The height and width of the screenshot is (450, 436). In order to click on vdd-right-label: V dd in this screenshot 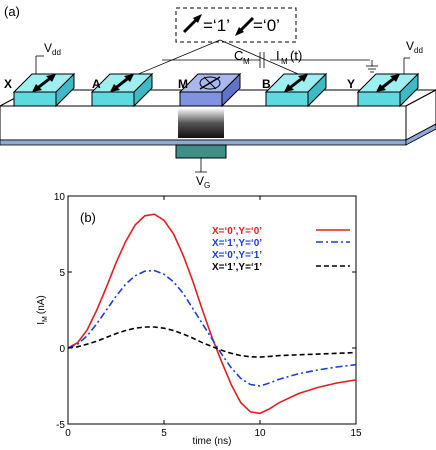, I will do `click(414, 47)`.